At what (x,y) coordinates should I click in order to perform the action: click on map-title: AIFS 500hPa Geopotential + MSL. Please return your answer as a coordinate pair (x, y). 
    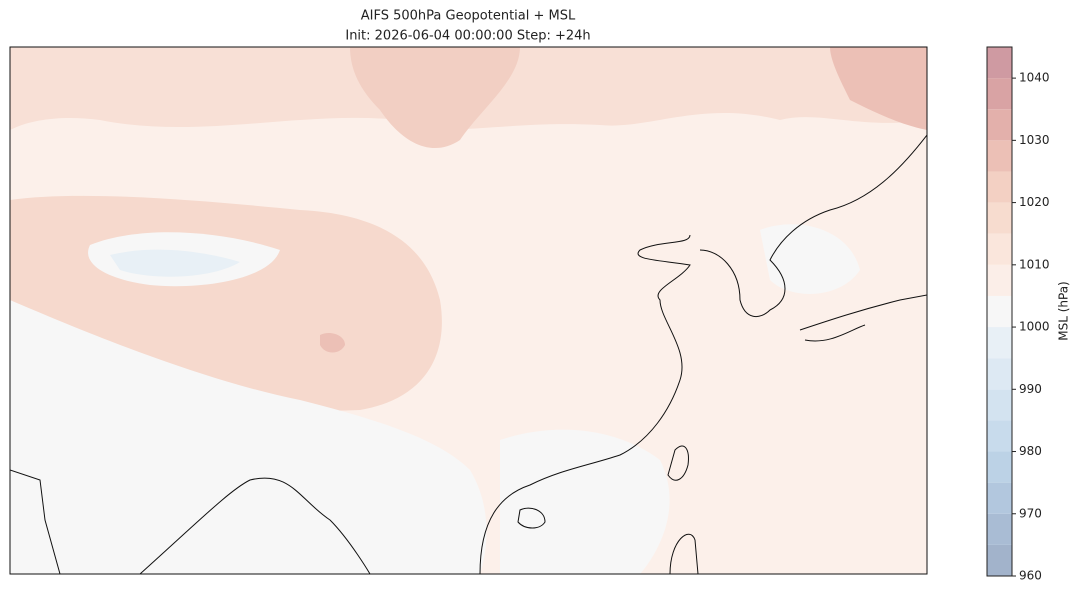
    Looking at the image, I should click on (468, 16).